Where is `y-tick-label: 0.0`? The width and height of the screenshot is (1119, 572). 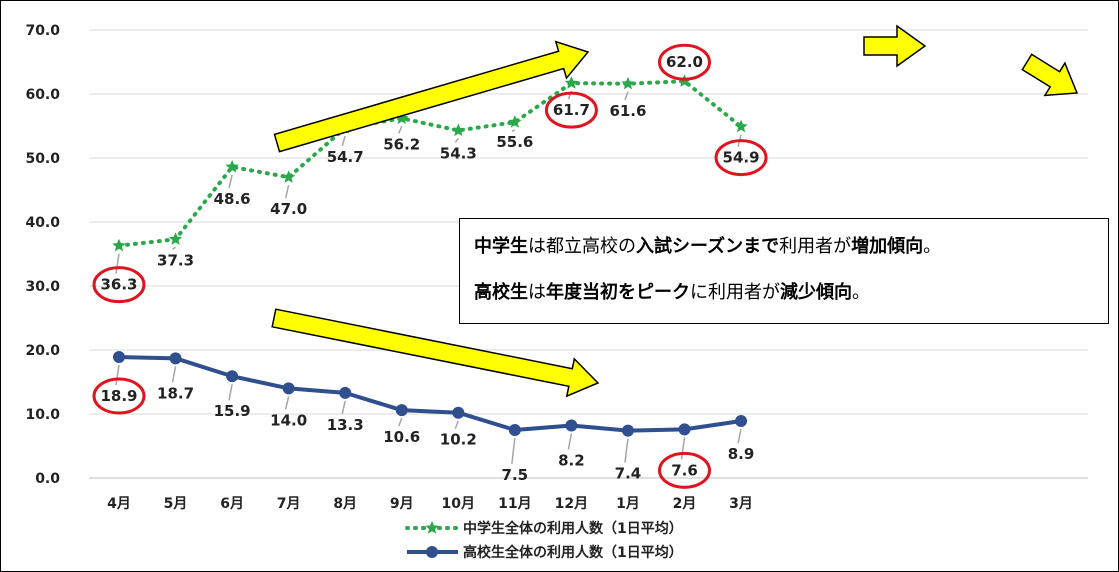
y-tick-label: 0.0 is located at coordinates (47, 479).